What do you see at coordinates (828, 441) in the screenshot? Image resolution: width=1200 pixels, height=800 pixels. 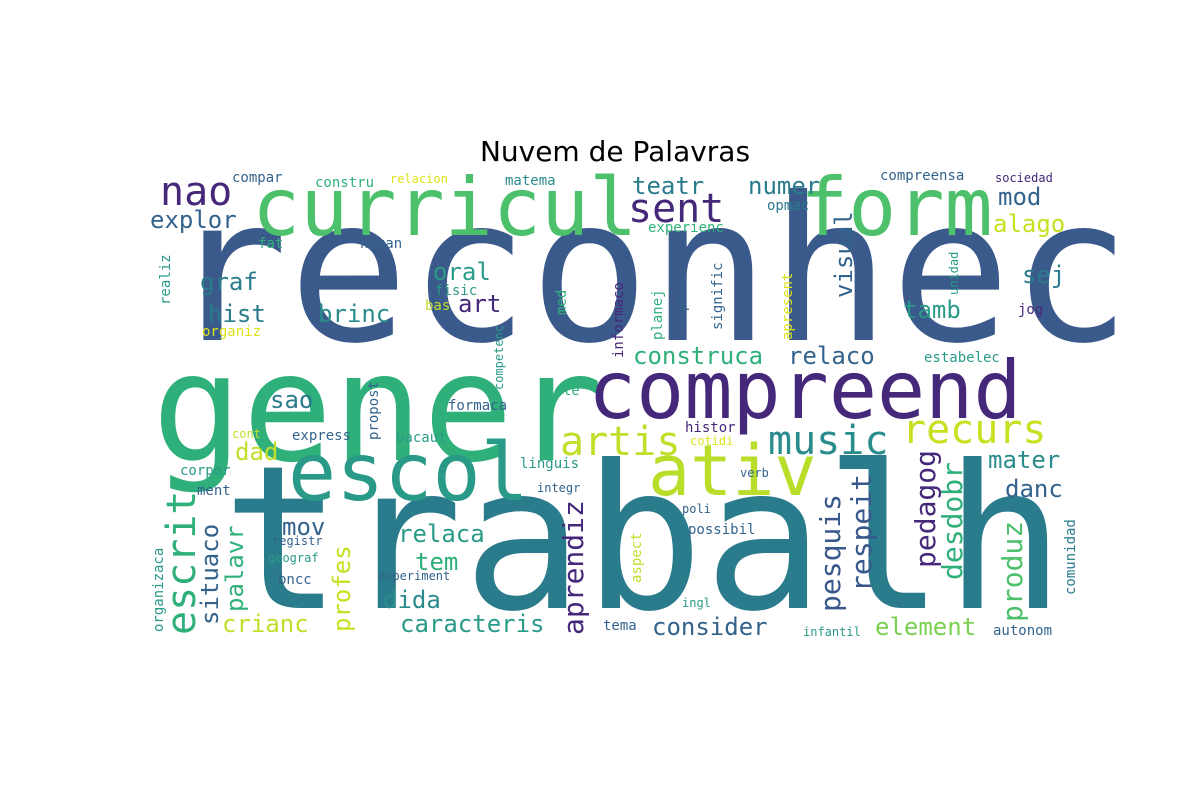 I see `word-music: music` at bounding box center [828, 441].